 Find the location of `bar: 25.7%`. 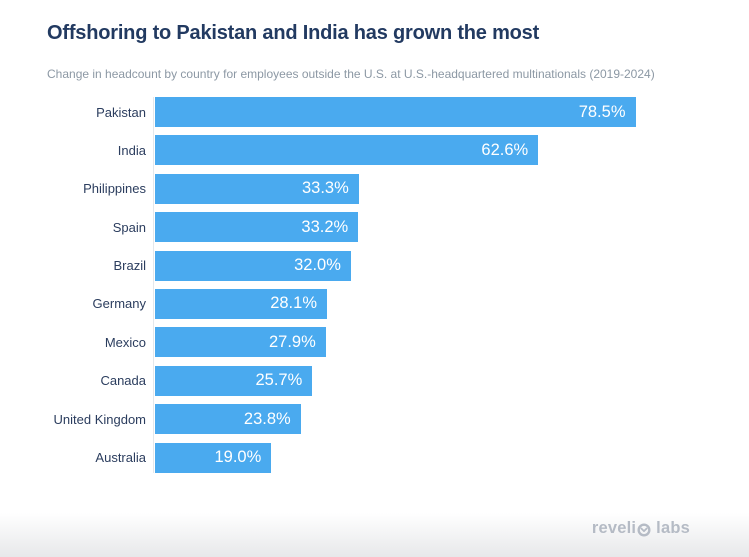

bar: 25.7% is located at coordinates (234, 380).